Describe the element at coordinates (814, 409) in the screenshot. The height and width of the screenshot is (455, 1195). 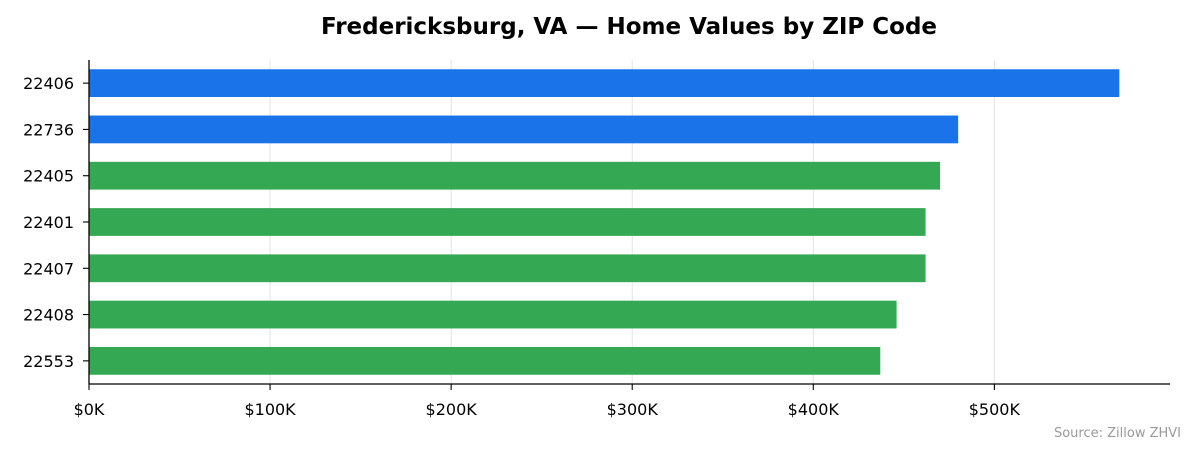
I see `x-tick-label: $400K` at that location.